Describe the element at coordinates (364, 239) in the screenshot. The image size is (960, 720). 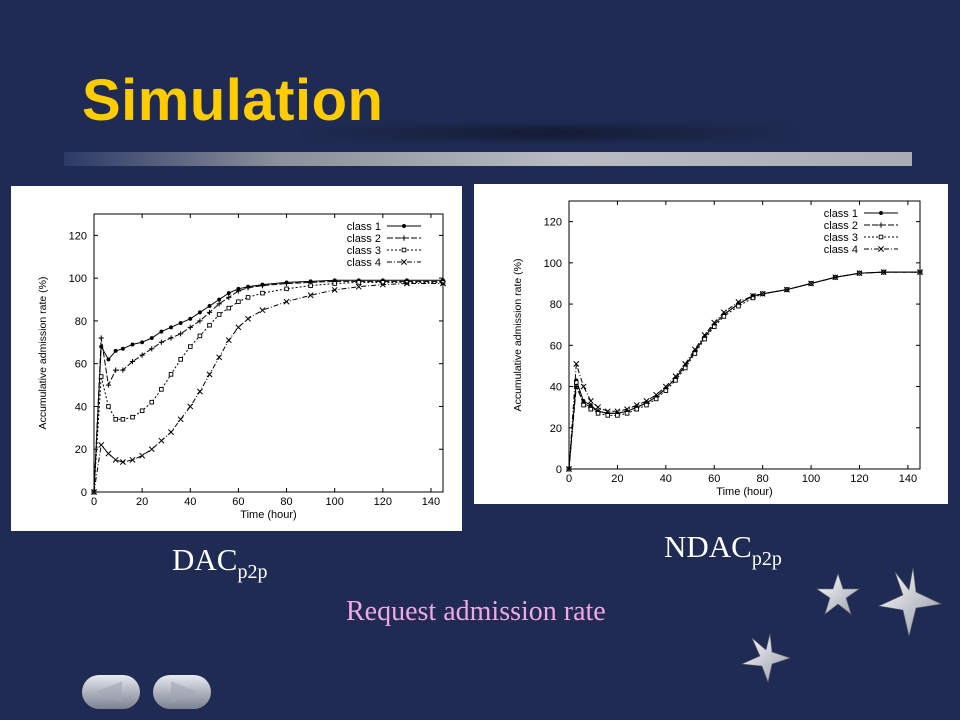
I see `legend-label: class 2` at that location.